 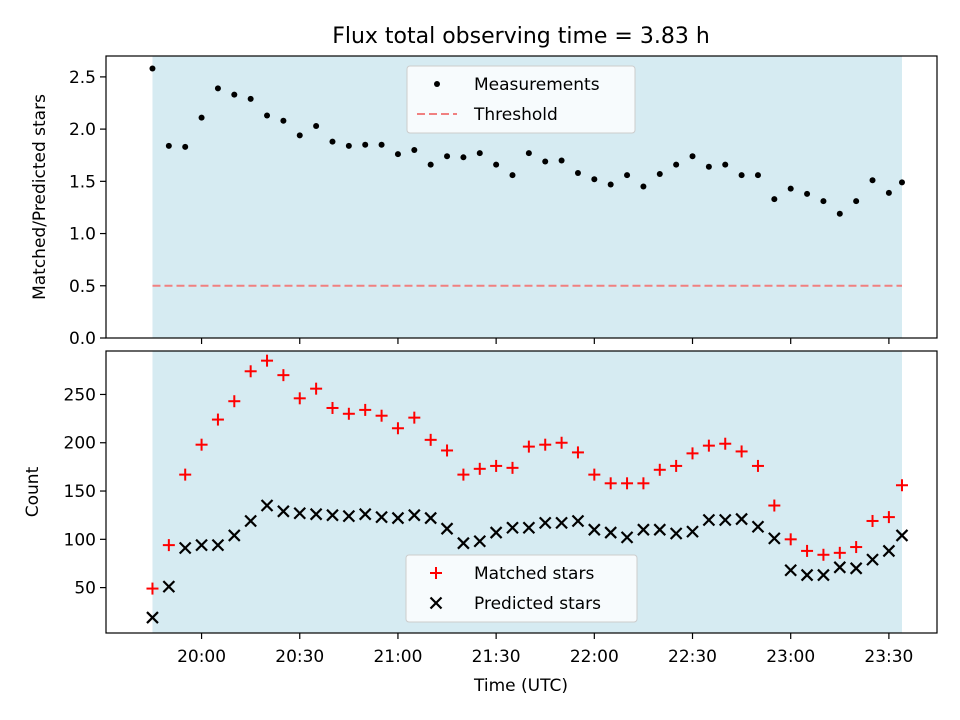 I want to click on x-tick-label: 23:30, so click(x=888, y=657).